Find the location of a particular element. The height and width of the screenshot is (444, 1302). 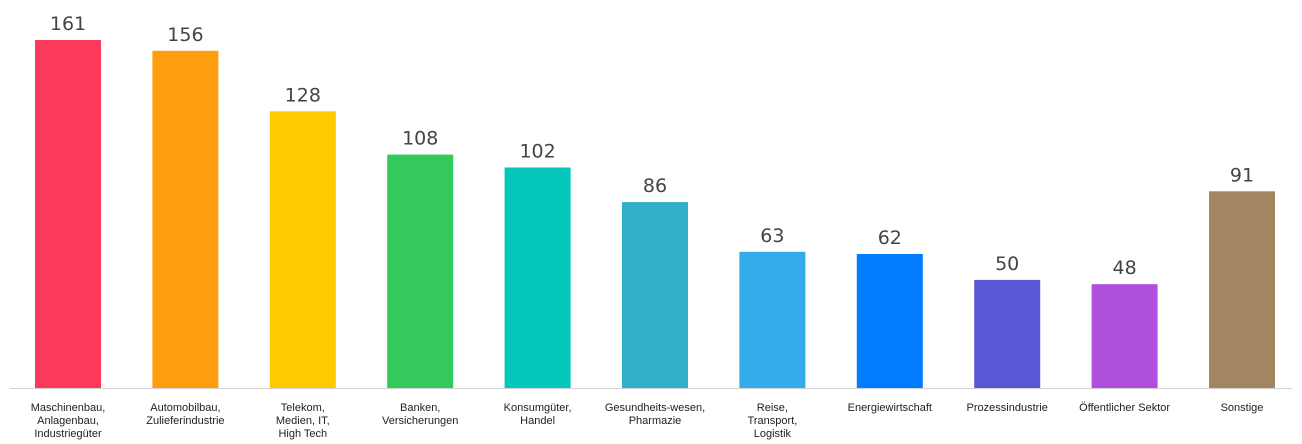

category-label: Banken, Versicherungen is located at coordinates (420, 414).